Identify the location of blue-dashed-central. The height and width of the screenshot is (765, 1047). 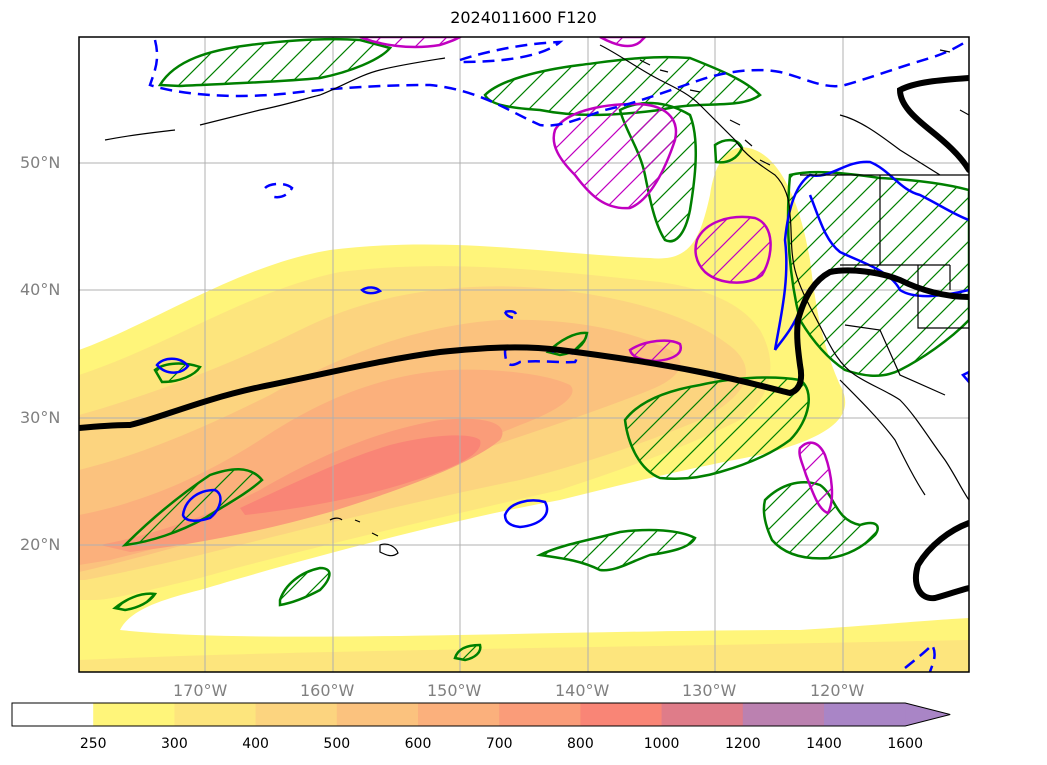
(540, 356).